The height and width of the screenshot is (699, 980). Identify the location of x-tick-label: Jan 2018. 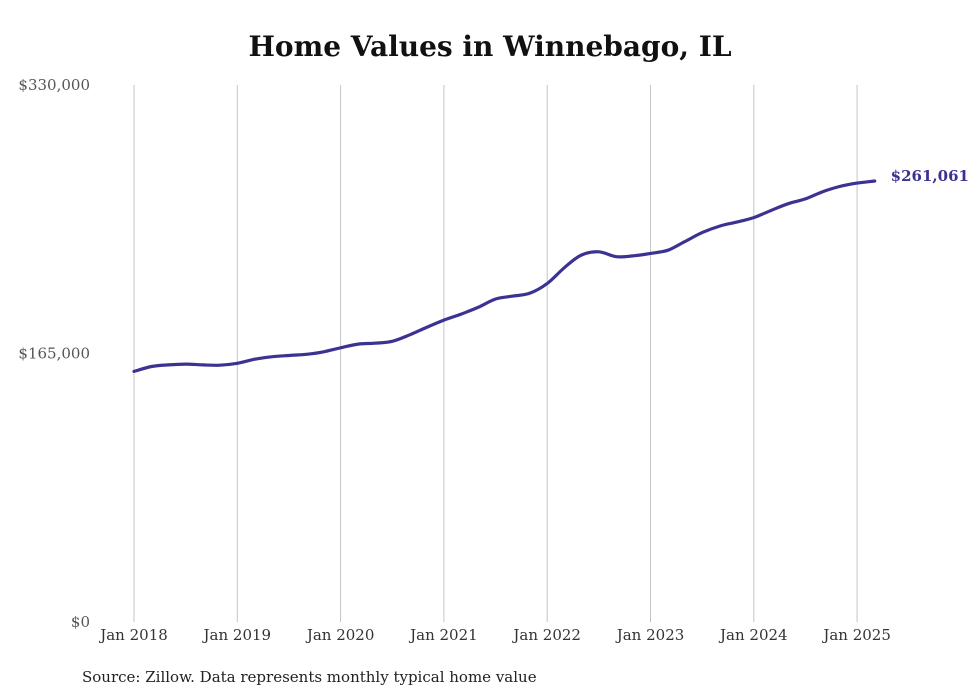
(133, 635).